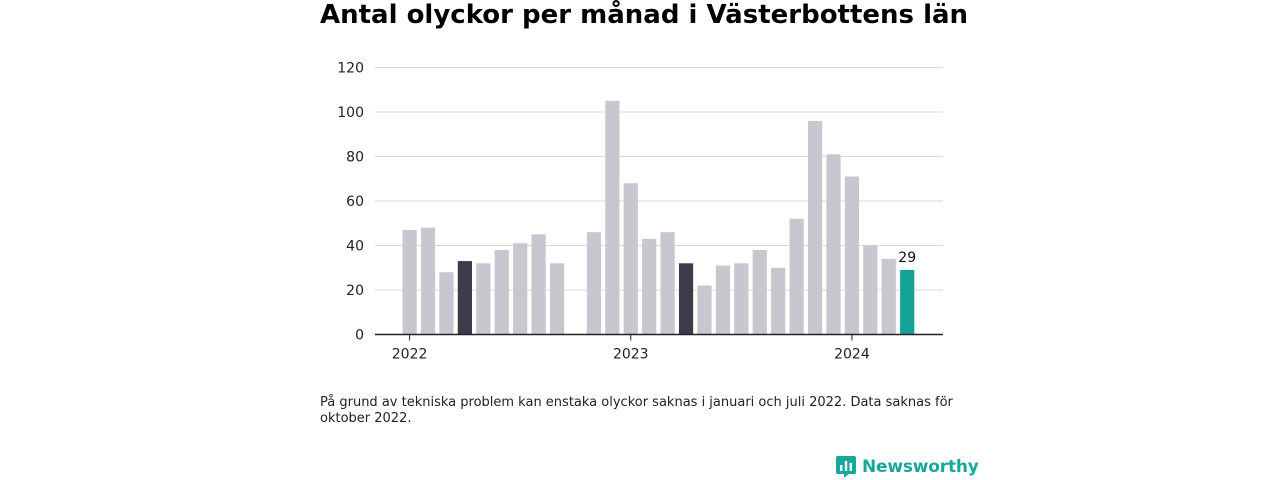 Image resolution: width=1280 pixels, height=480 pixels. Describe the element at coordinates (355, 158) in the screenshot. I see `y-tick-label: 80` at that location.